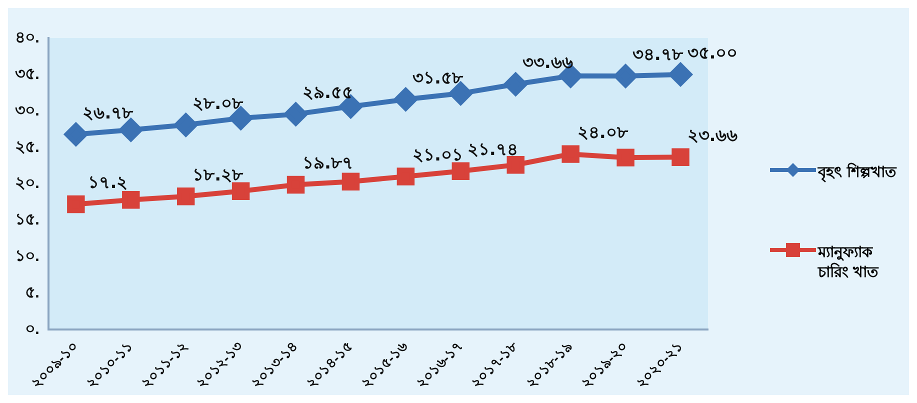 The image size is (917, 403). I want to click on data-label: ১৭.২, so click(108, 183).